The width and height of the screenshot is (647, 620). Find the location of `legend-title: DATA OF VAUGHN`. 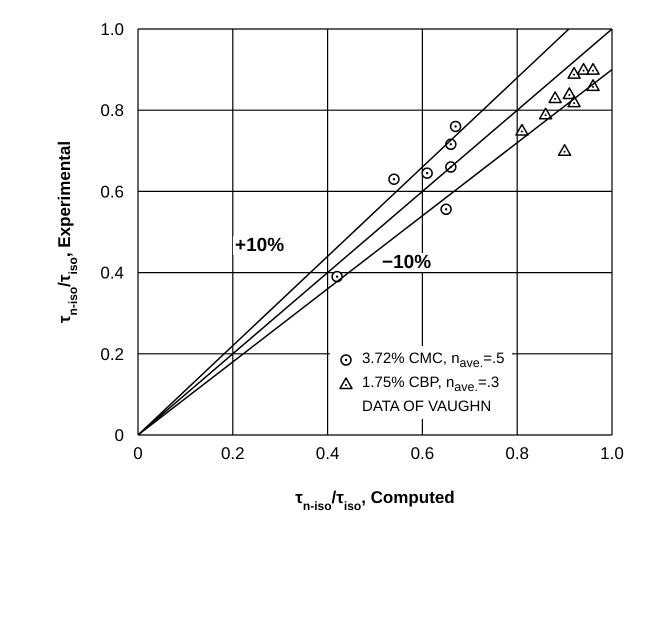

legend-title: DATA OF VAUGHN is located at coordinates (427, 406).